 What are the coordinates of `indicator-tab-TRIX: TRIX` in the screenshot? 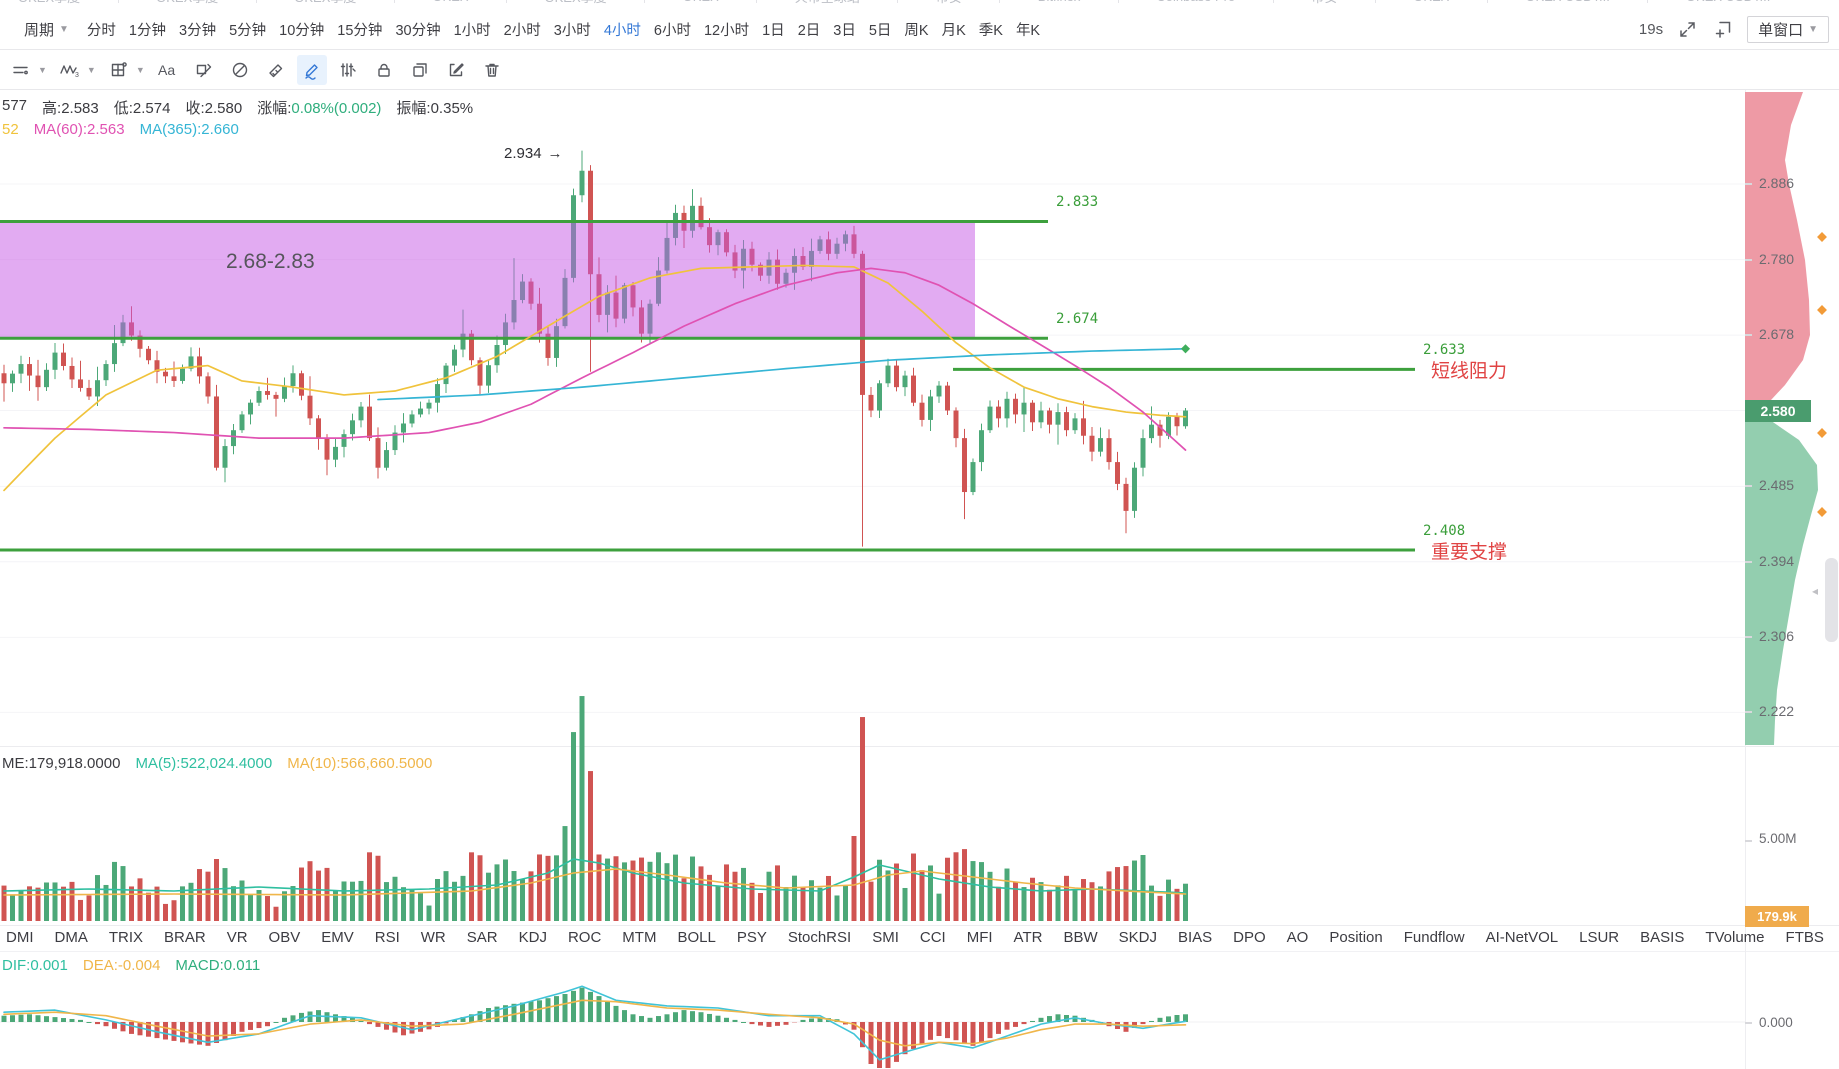 It's located at (126, 937).